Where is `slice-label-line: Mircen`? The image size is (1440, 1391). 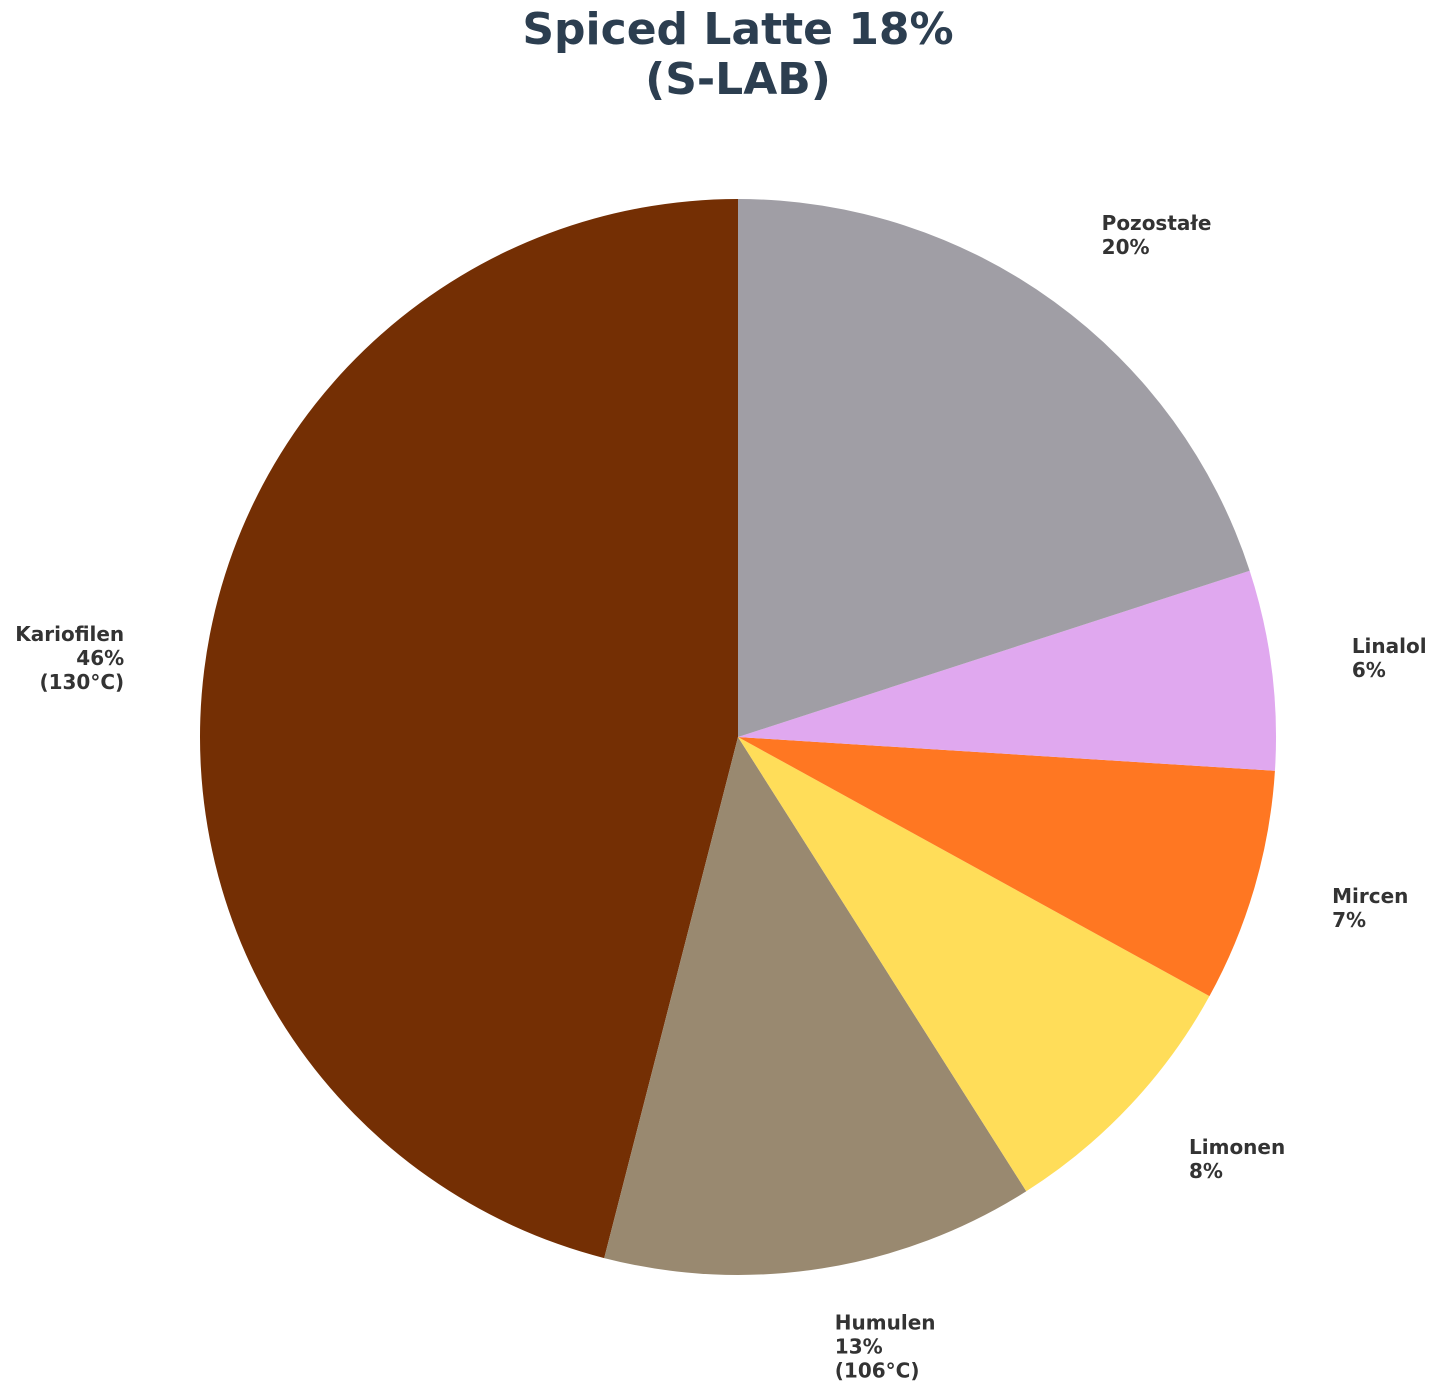 slice-label-line: Mircen is located at coordinates (1370, 896).